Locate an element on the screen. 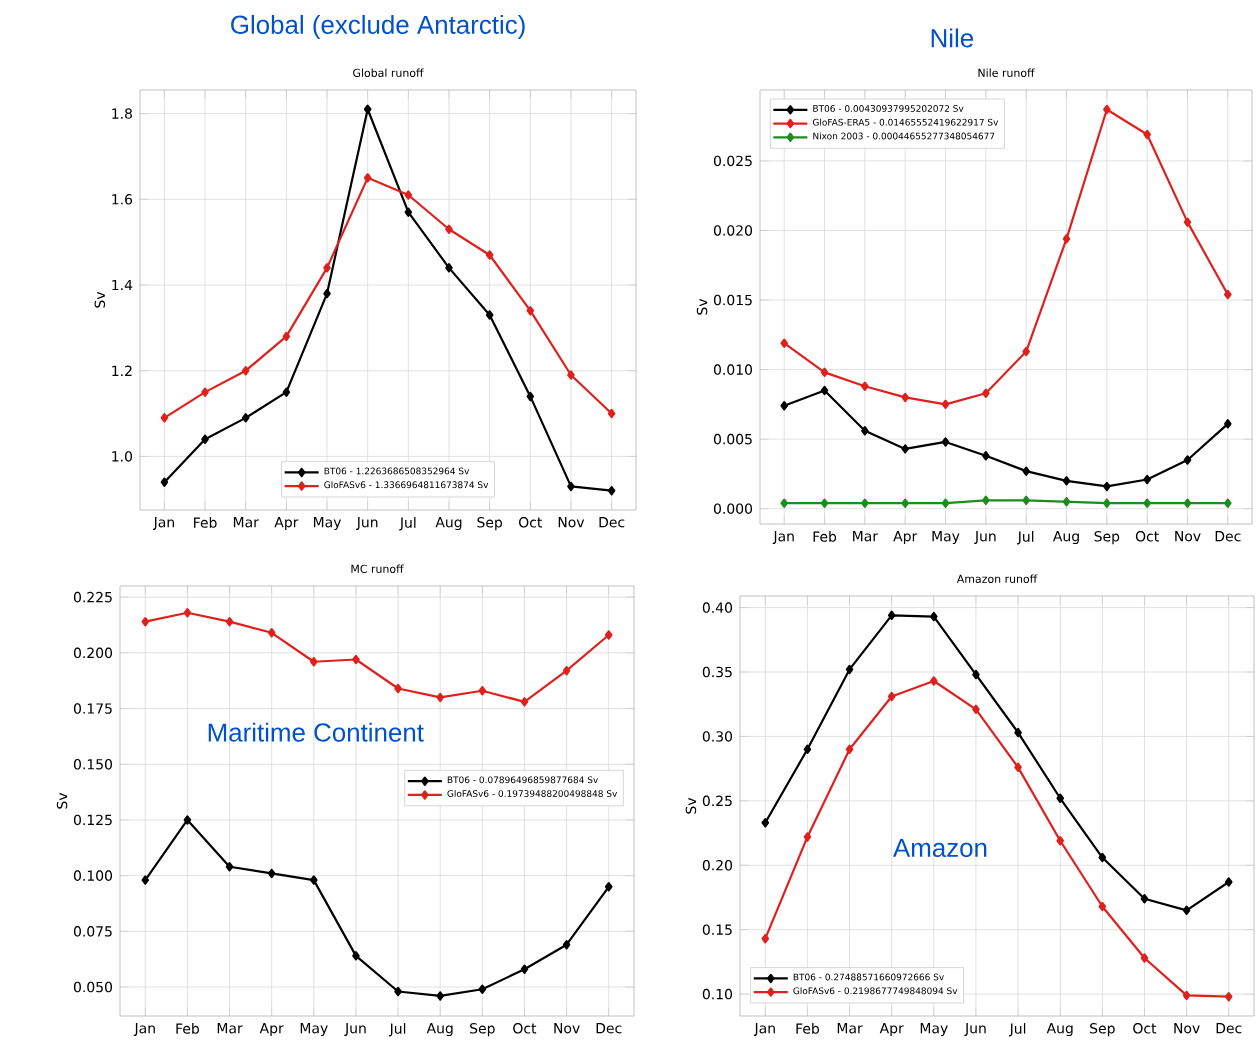 Image resolution: width=1258 pixels, height=1052 pixels. text: Nile is located at coordinates (952, 38).